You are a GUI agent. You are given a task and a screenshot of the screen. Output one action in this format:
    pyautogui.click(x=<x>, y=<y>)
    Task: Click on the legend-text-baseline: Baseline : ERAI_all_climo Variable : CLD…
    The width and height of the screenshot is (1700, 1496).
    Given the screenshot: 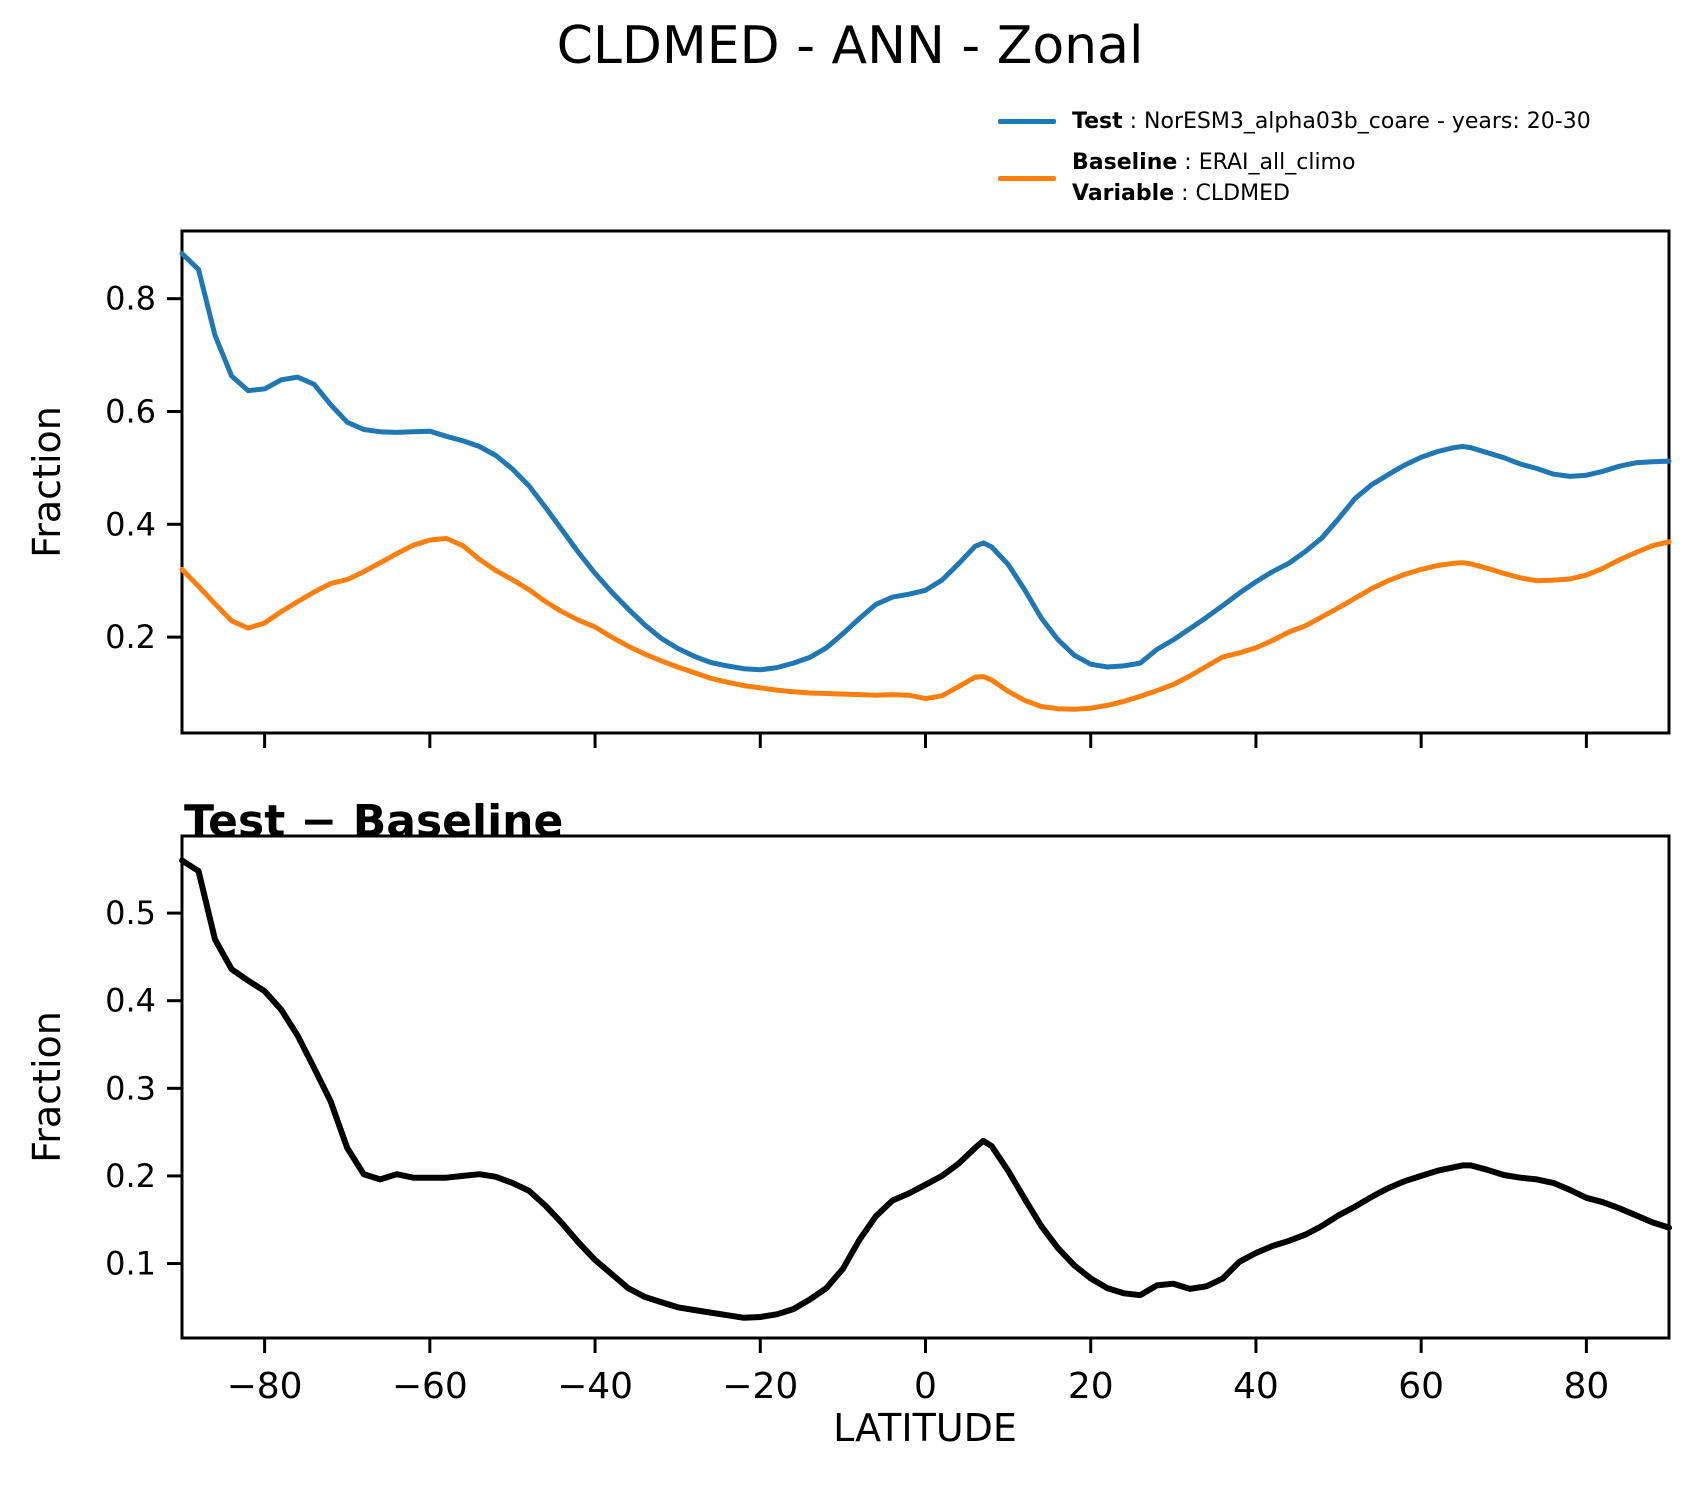 What is the action you would take?
    pyautogui.click(x=1213, y=178)
    